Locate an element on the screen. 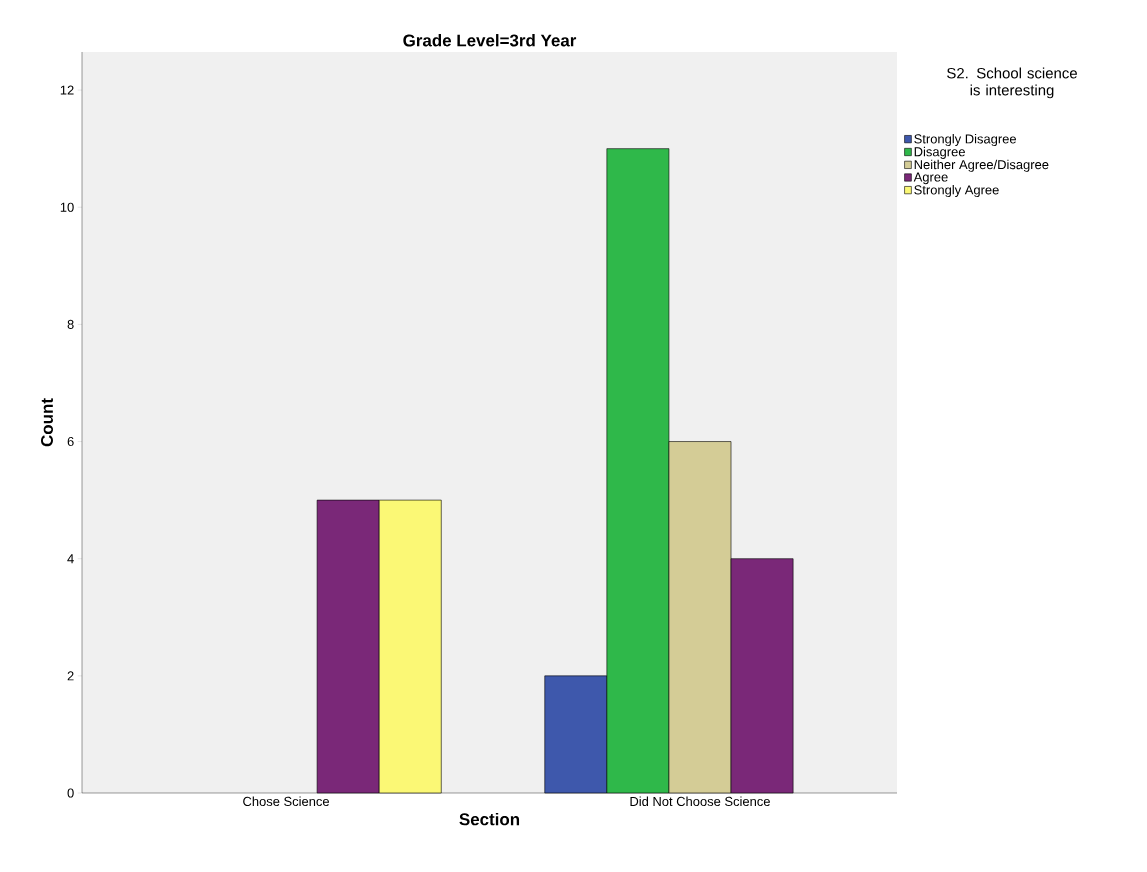  y-tick-label: 6 is located at coordinates (70, 441).